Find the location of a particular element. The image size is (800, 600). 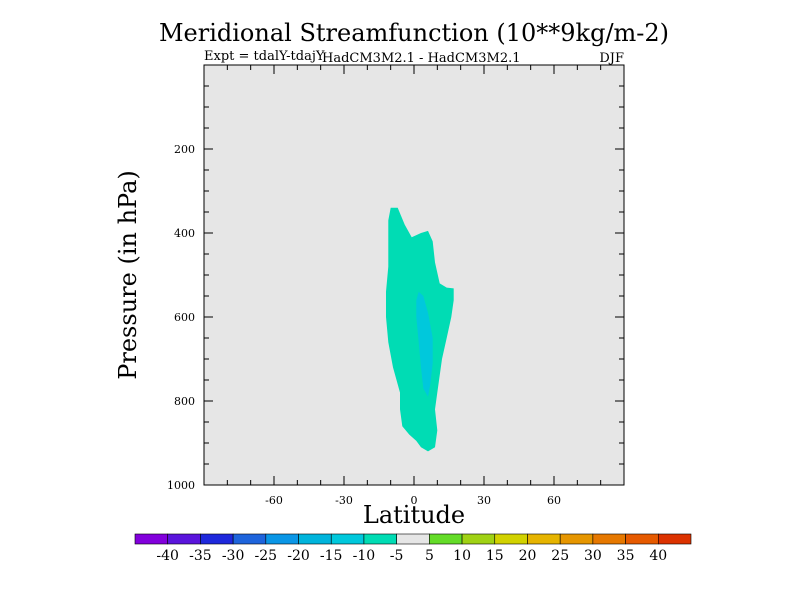

colorbar: -40 -35 -30 -25 -20 -15 -10 -5 5 10 15 20 25 30 35 40 is located at coordinates (413, 548).